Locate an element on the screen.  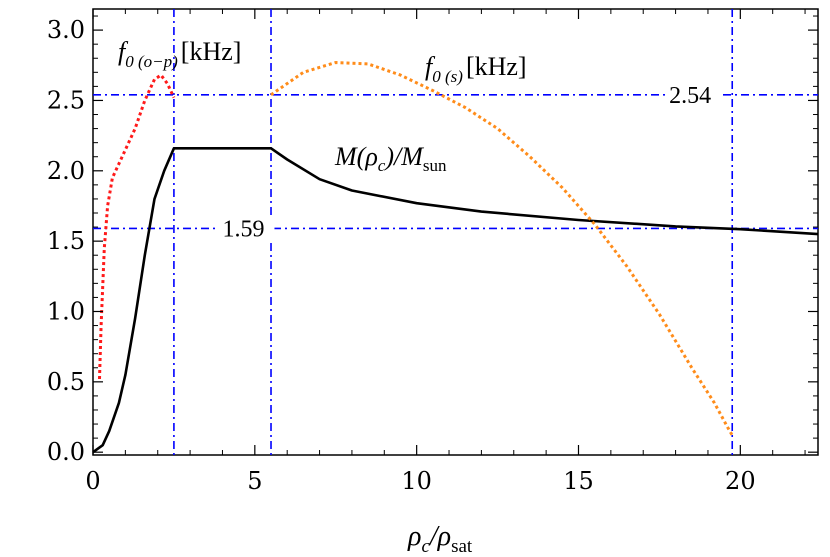
label-f-op-base: f is located at coordinates (123, 51).